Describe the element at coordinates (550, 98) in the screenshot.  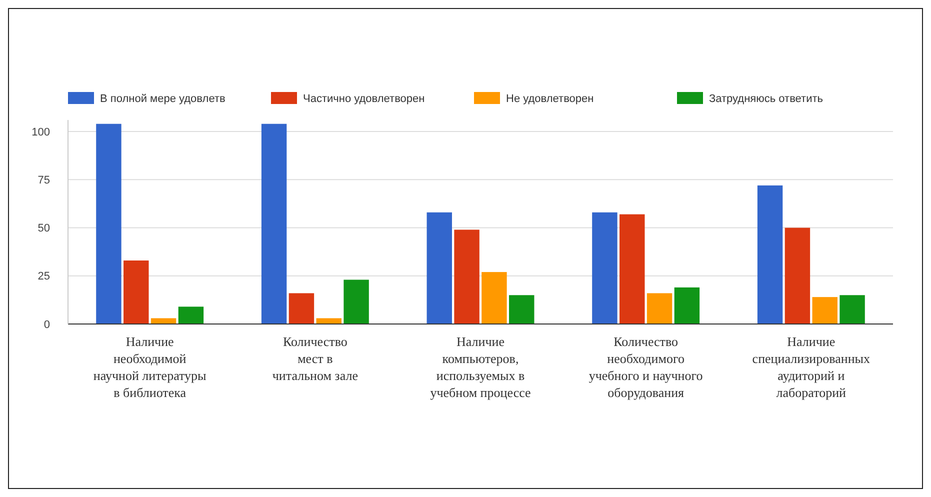
I see `legend-label: Не удовлетворен` at that location.